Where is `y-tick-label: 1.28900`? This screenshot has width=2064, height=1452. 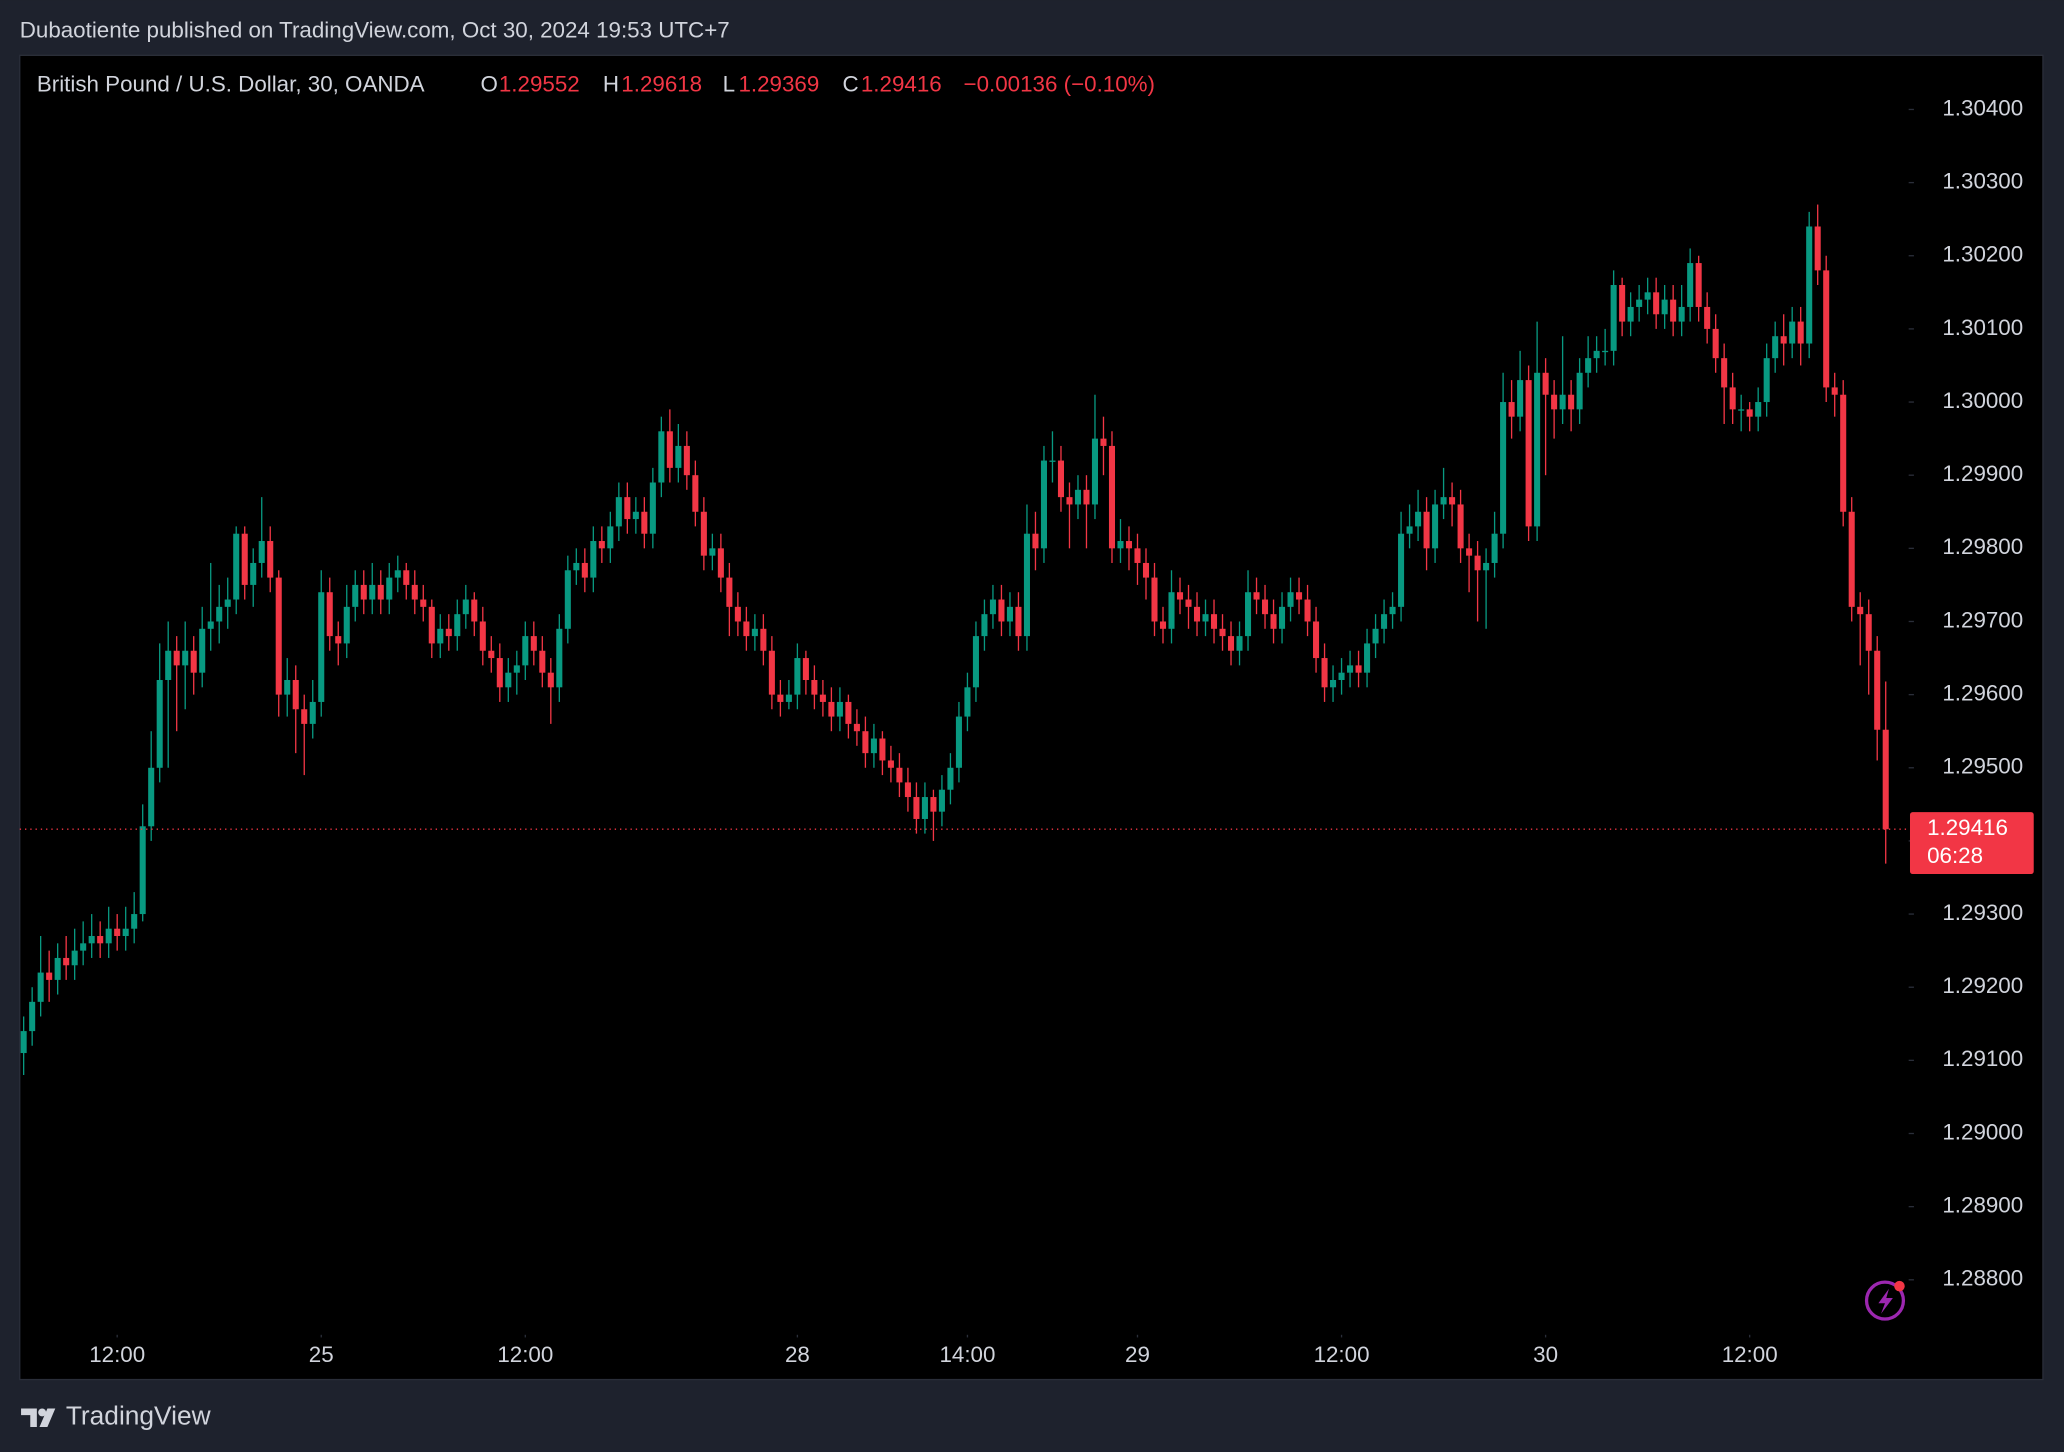
y-tick-label: 1.28900 is located at coordinates (1982, 1205).